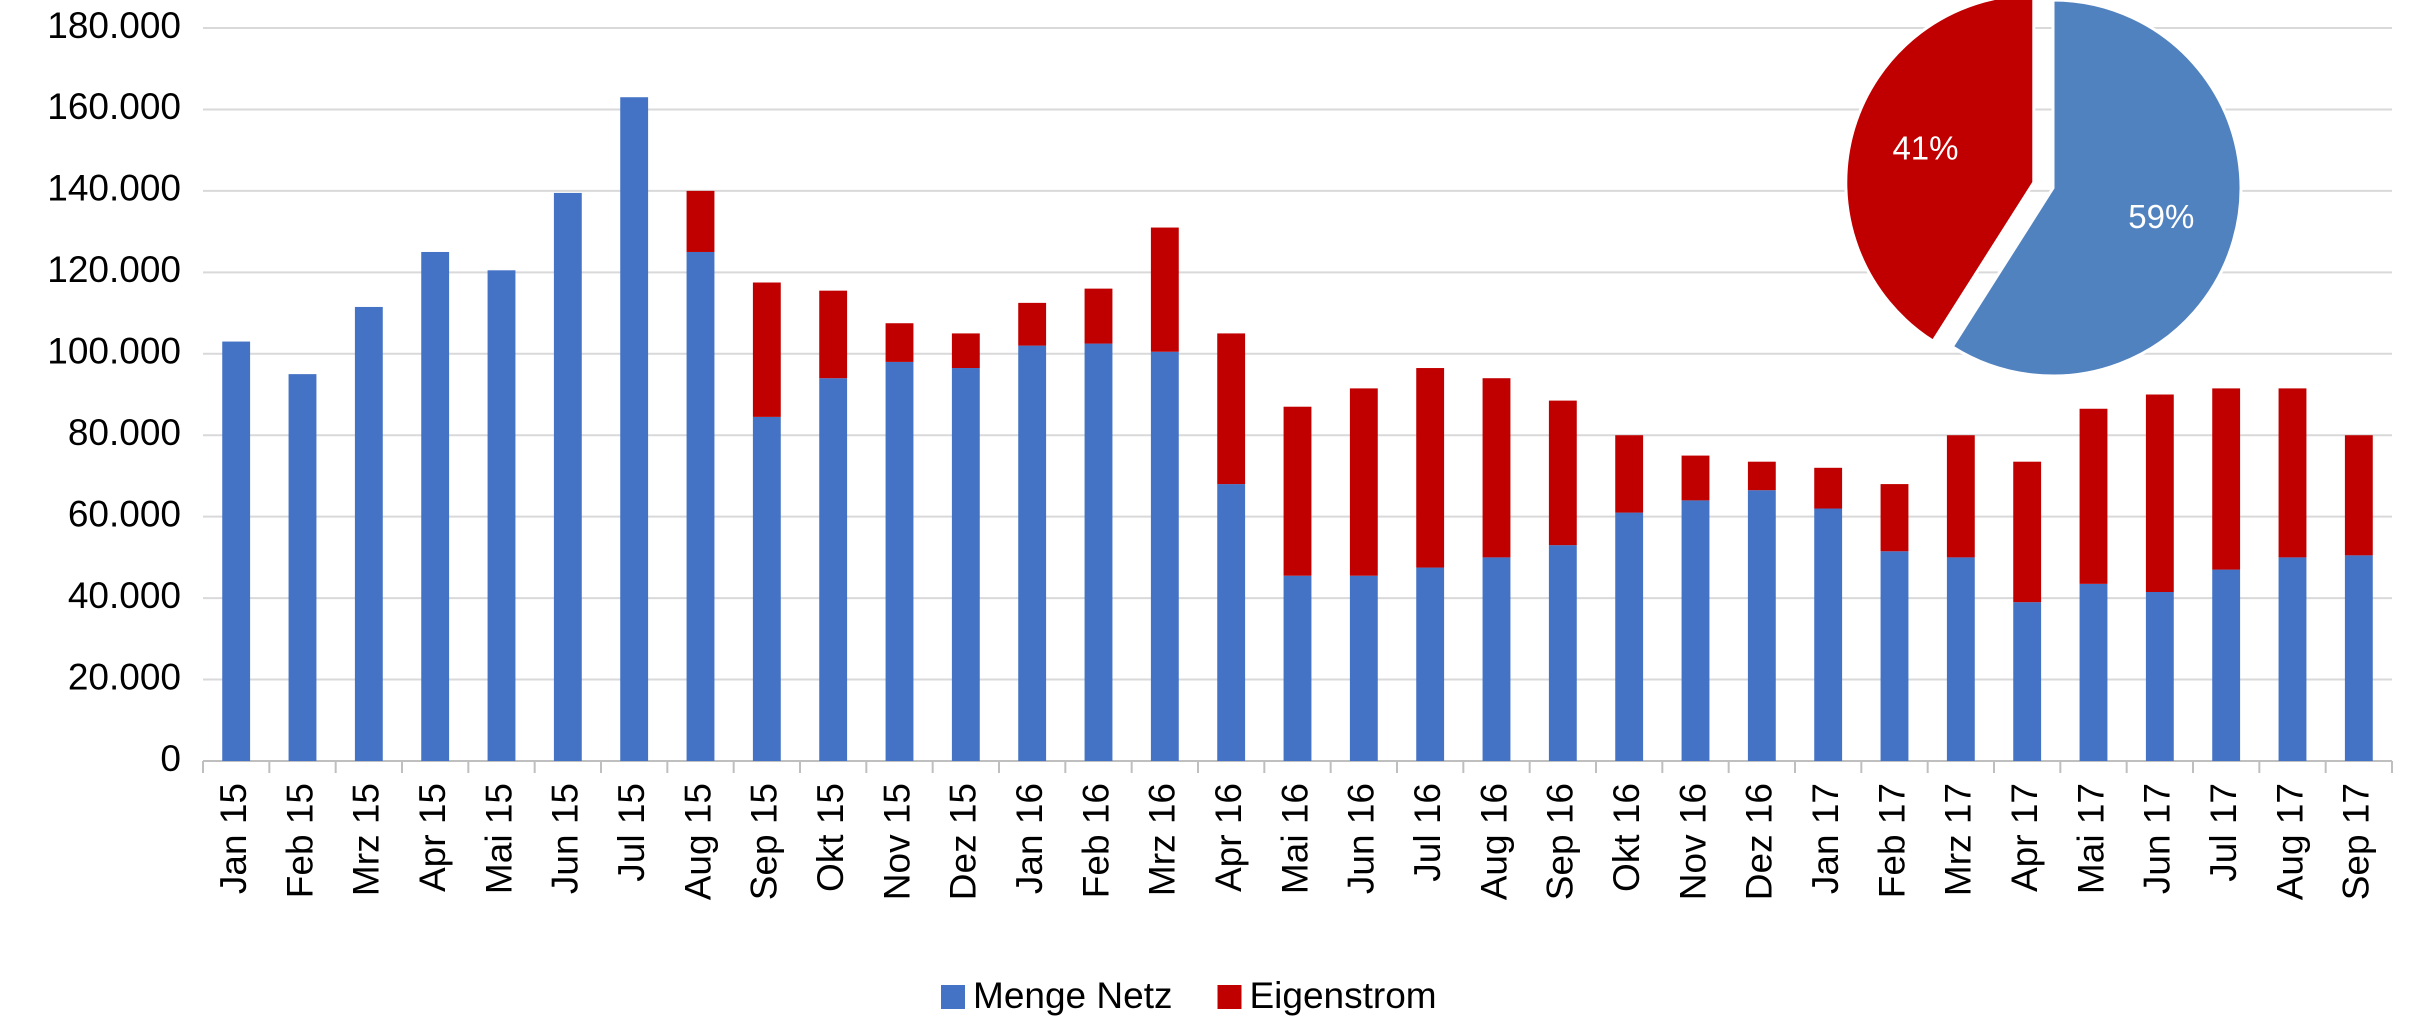  What do you see at coordinates (366, 839) in the screenshot?
I see `x-tick-label: Mrz 15` at bounding box center [366, 839].